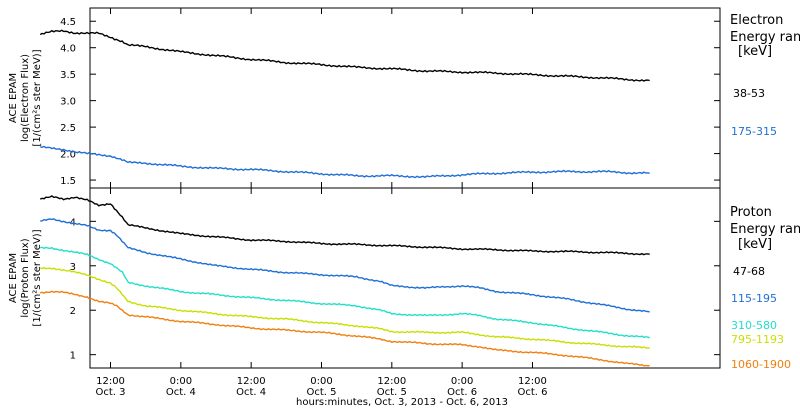  Describe the element at coordinates (68, 102) in the screenshot. I see `y-tick-label: 3.0` at that location.